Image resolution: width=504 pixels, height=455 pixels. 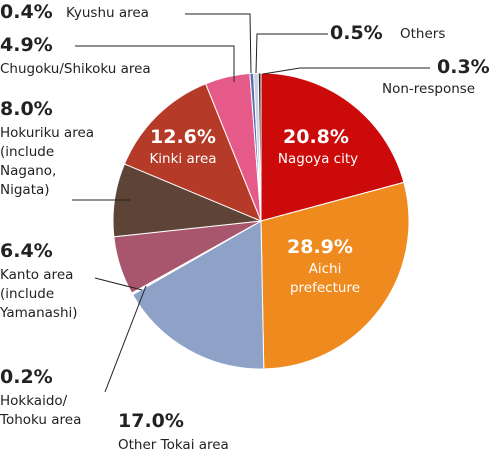 What do you see at coordinates (325, 278) in the screenshot?
I see `category-label: Aichi prefecture` at bounding box center [325, 278].